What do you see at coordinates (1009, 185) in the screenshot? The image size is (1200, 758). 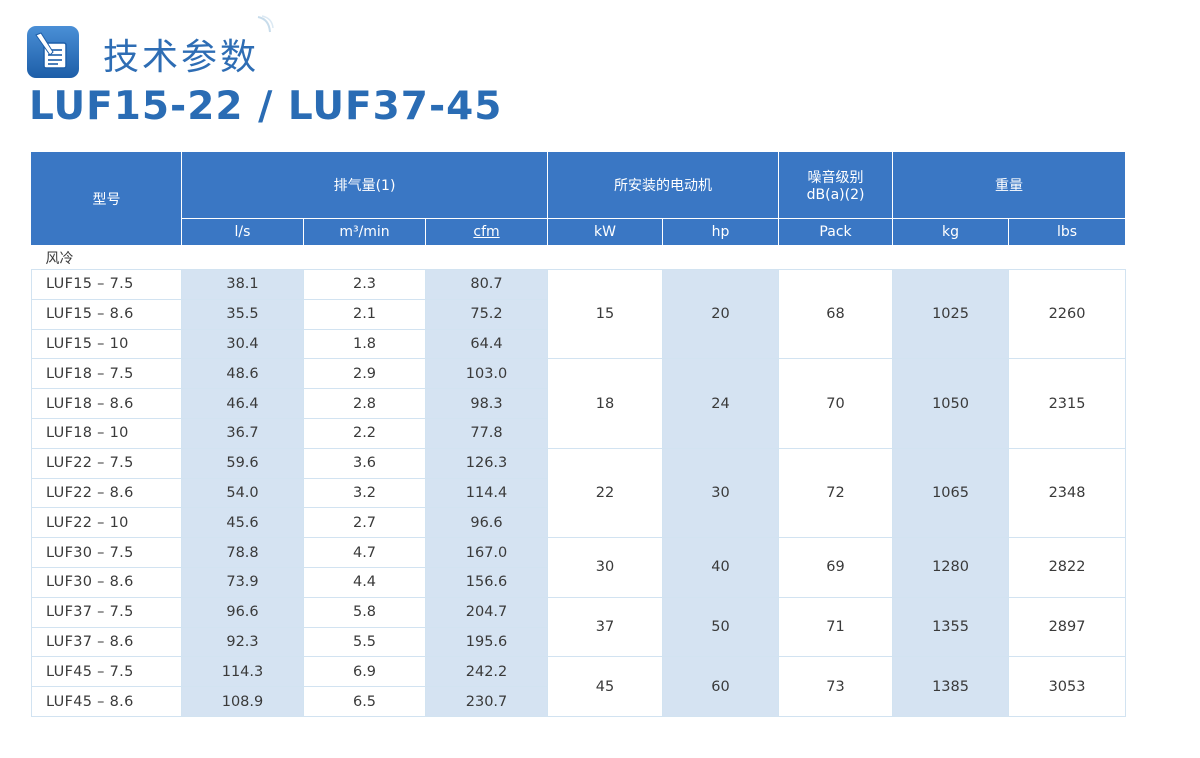 I see `header-weight: 重量` at bounding box center [1009, 185].